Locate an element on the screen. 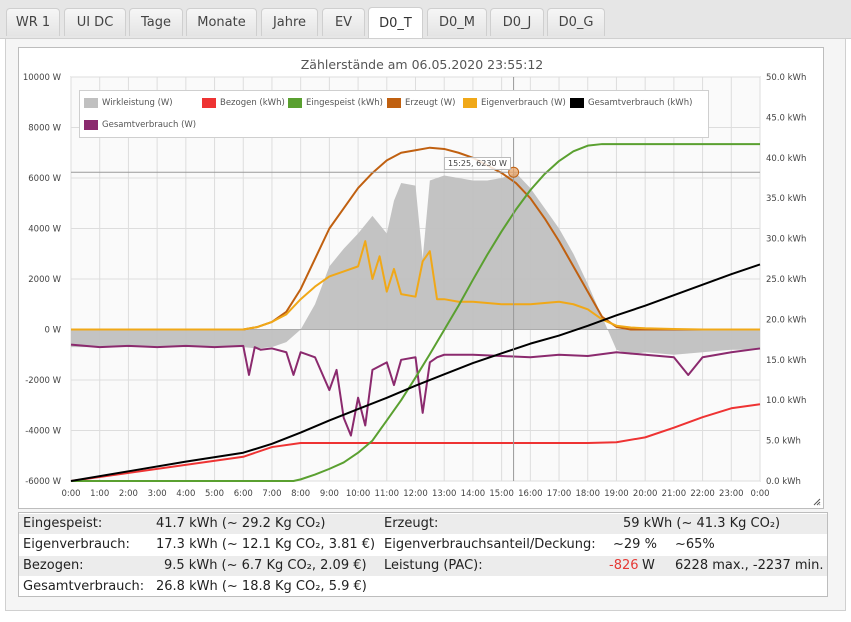  x-tick-label: 1:00 is located at coordinates (99, 494).